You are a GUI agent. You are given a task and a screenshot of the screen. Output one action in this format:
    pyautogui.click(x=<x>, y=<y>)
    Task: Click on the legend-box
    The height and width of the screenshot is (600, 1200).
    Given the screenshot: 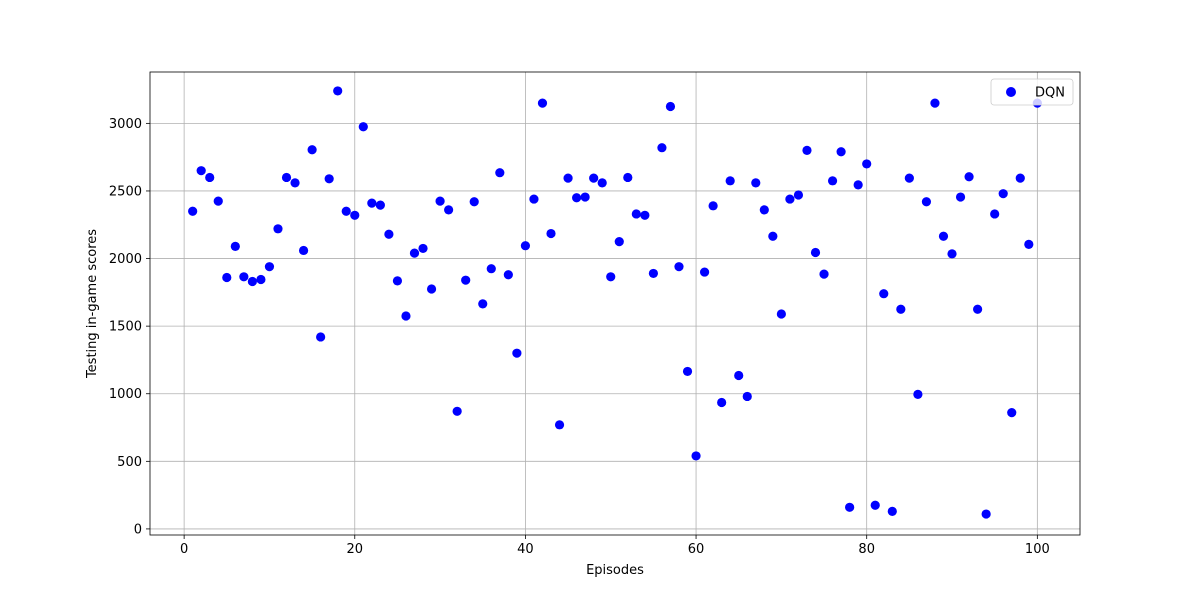 What is the action you would take?
    pyautogui.click(x=1032, y=92)
    